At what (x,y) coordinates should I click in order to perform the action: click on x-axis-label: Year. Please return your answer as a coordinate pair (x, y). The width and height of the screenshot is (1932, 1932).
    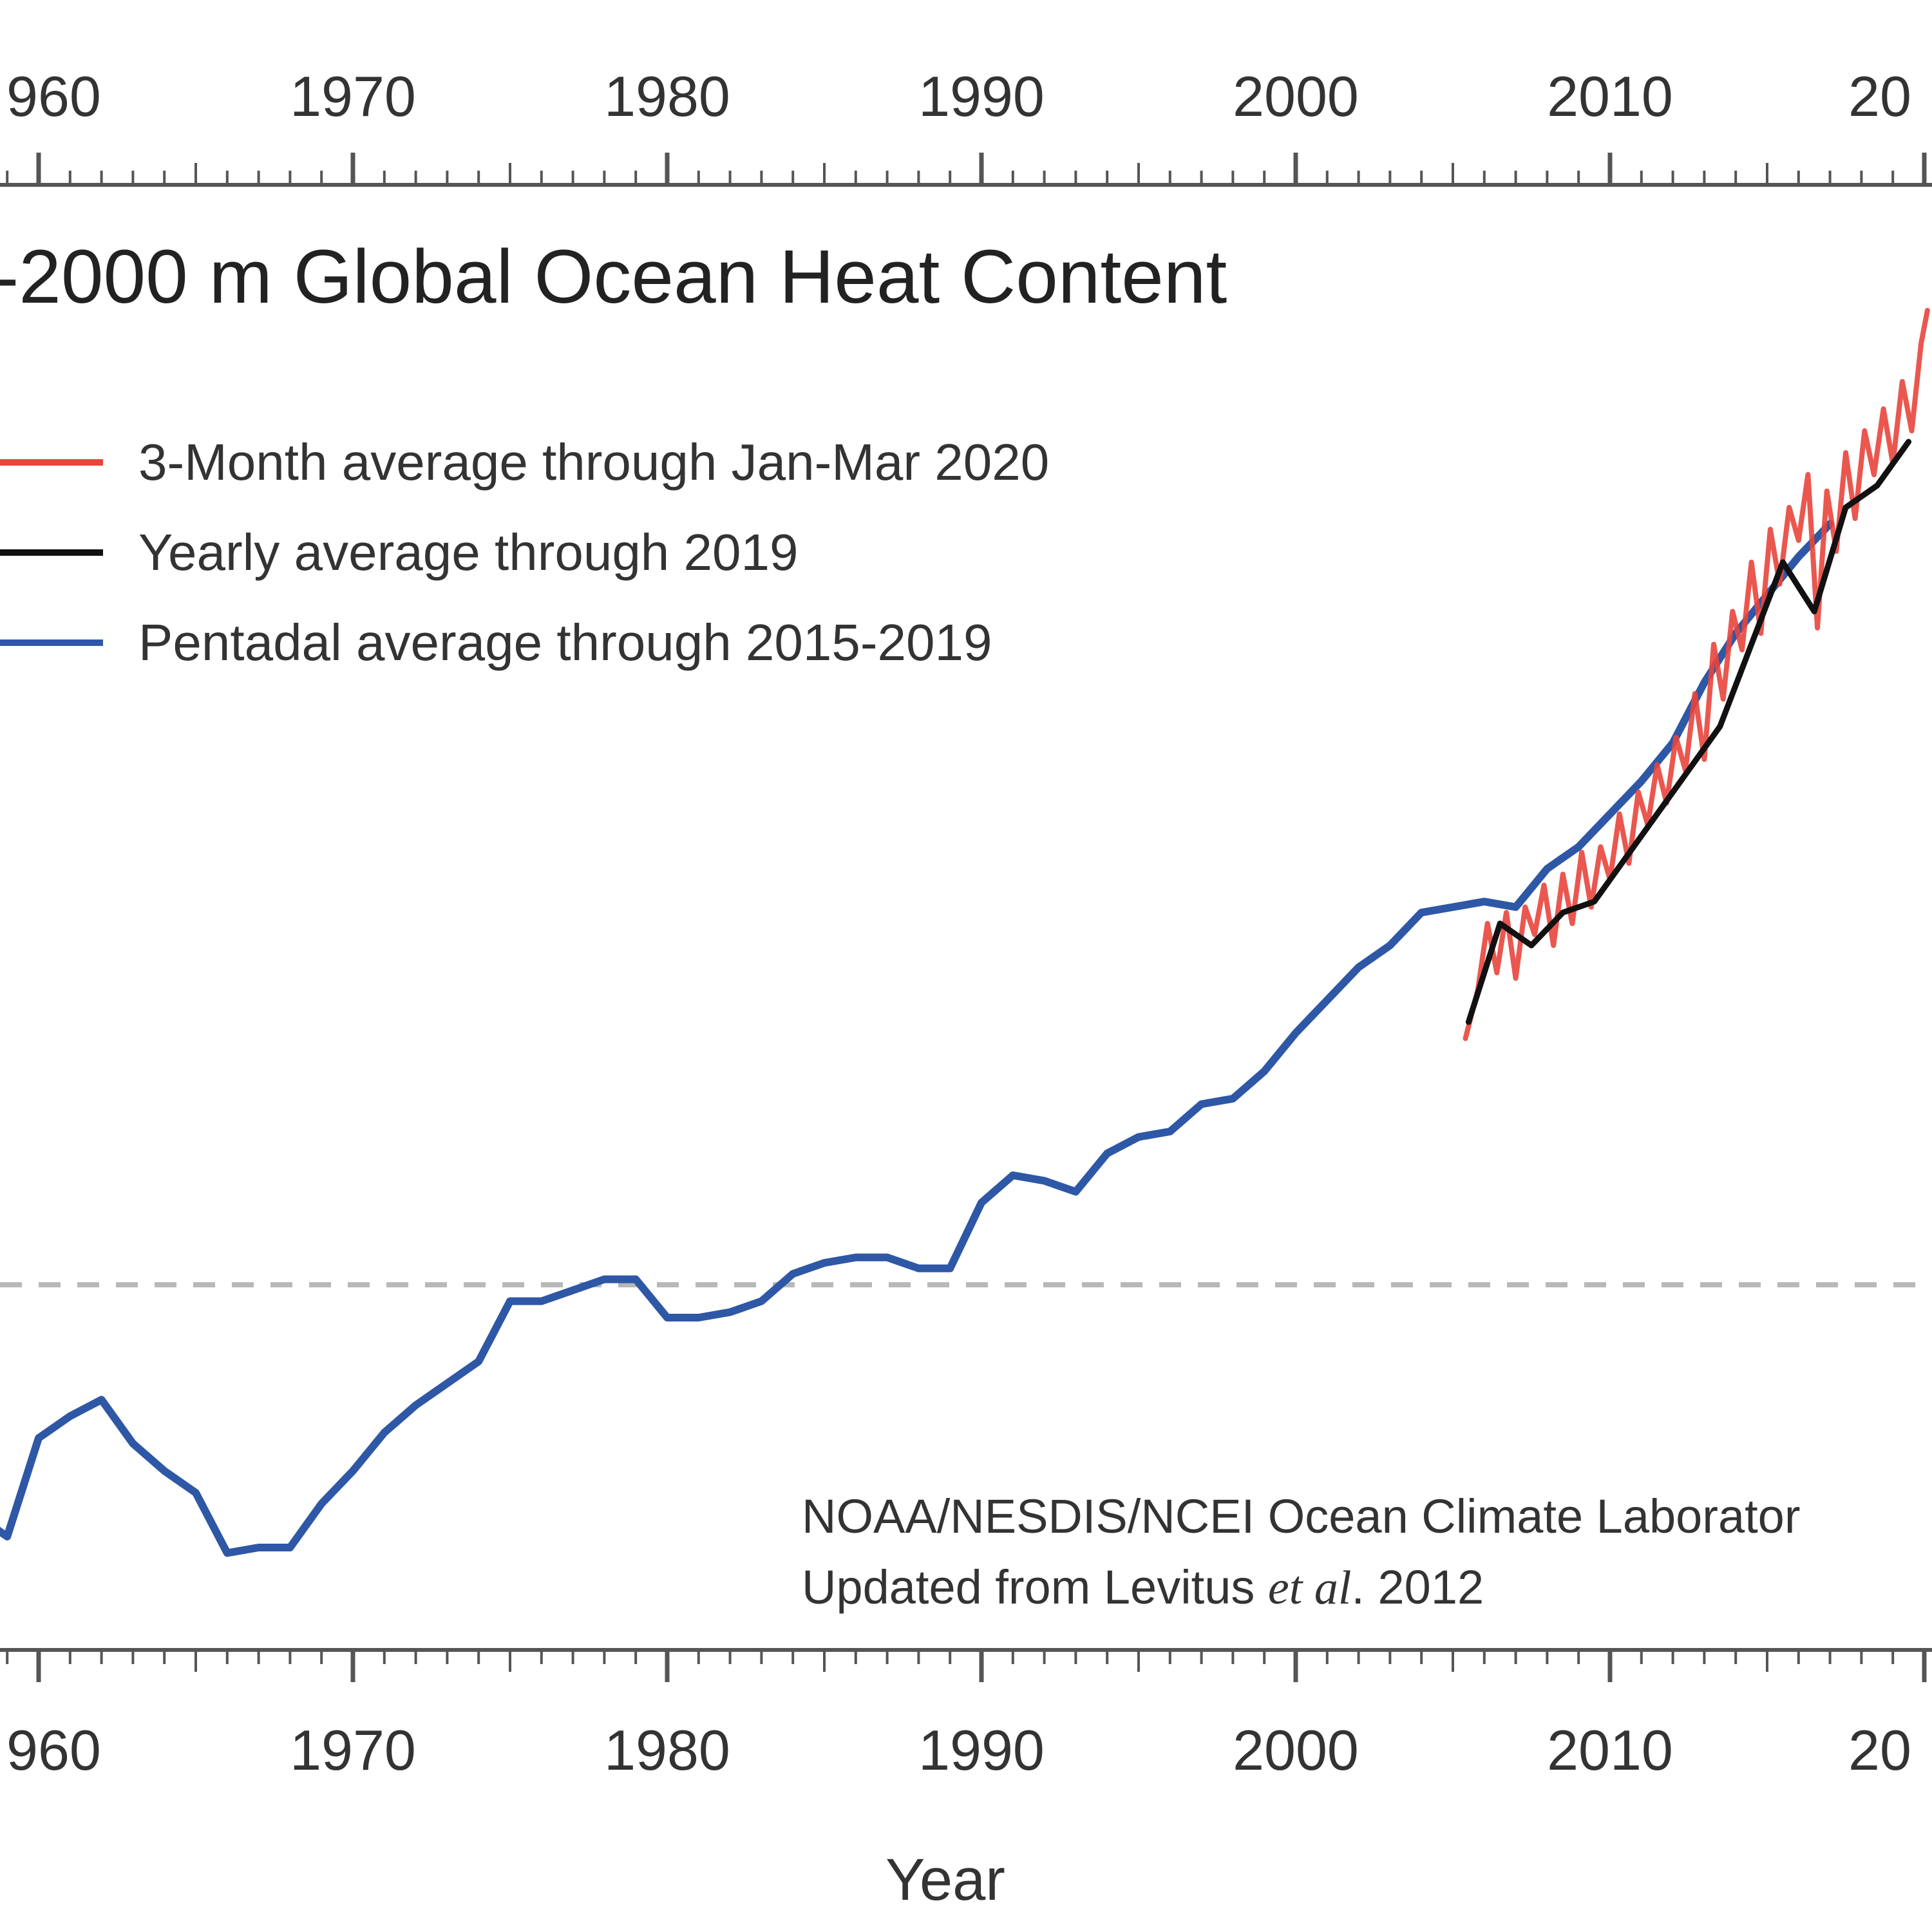
    Looking at the image, I should click on (945, 1880).